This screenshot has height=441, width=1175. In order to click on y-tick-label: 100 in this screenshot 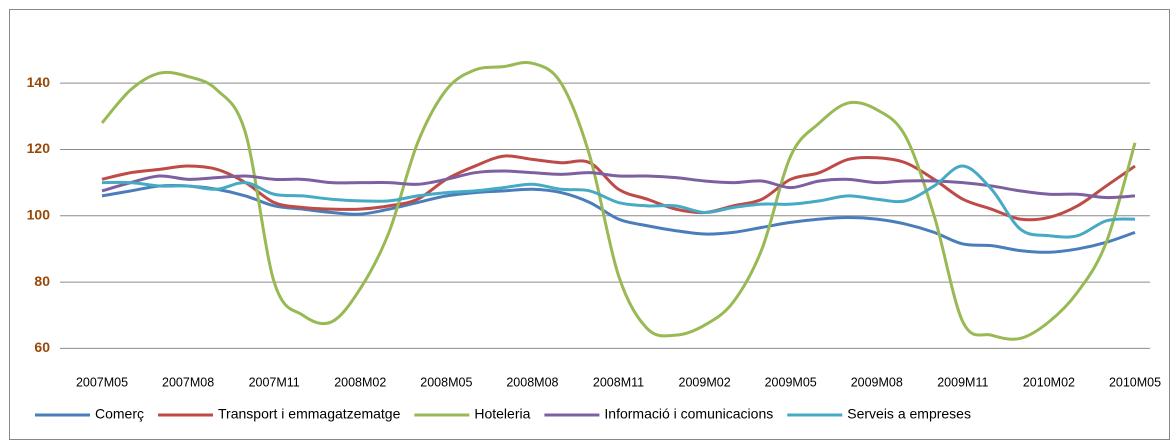, I will do `click(39, 214)`.